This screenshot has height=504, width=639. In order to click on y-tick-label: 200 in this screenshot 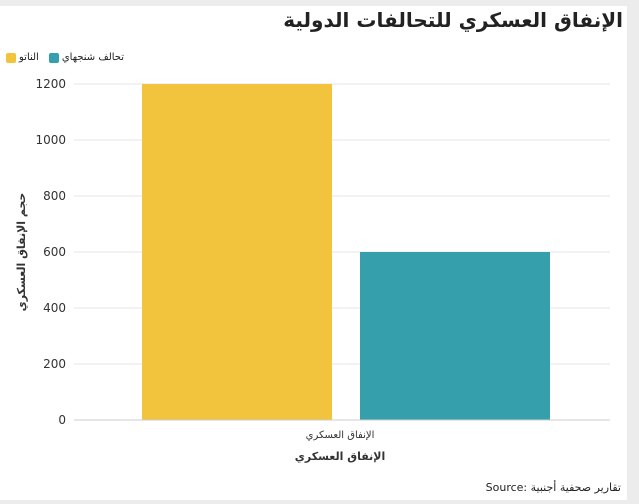, I will do `click(54, 364)`.